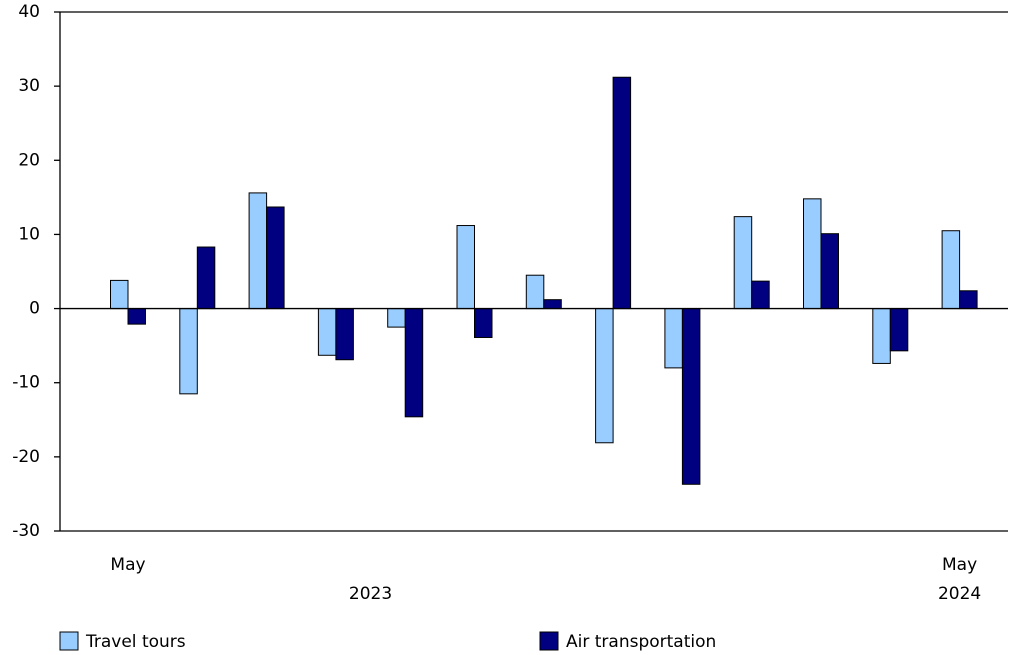 The width and height of the screenshot is (1021, 655). What do you see at coordinates (641, 642) in the screenshot?
I see `legend-label: Air transportation` at bounding box center [641, 642].